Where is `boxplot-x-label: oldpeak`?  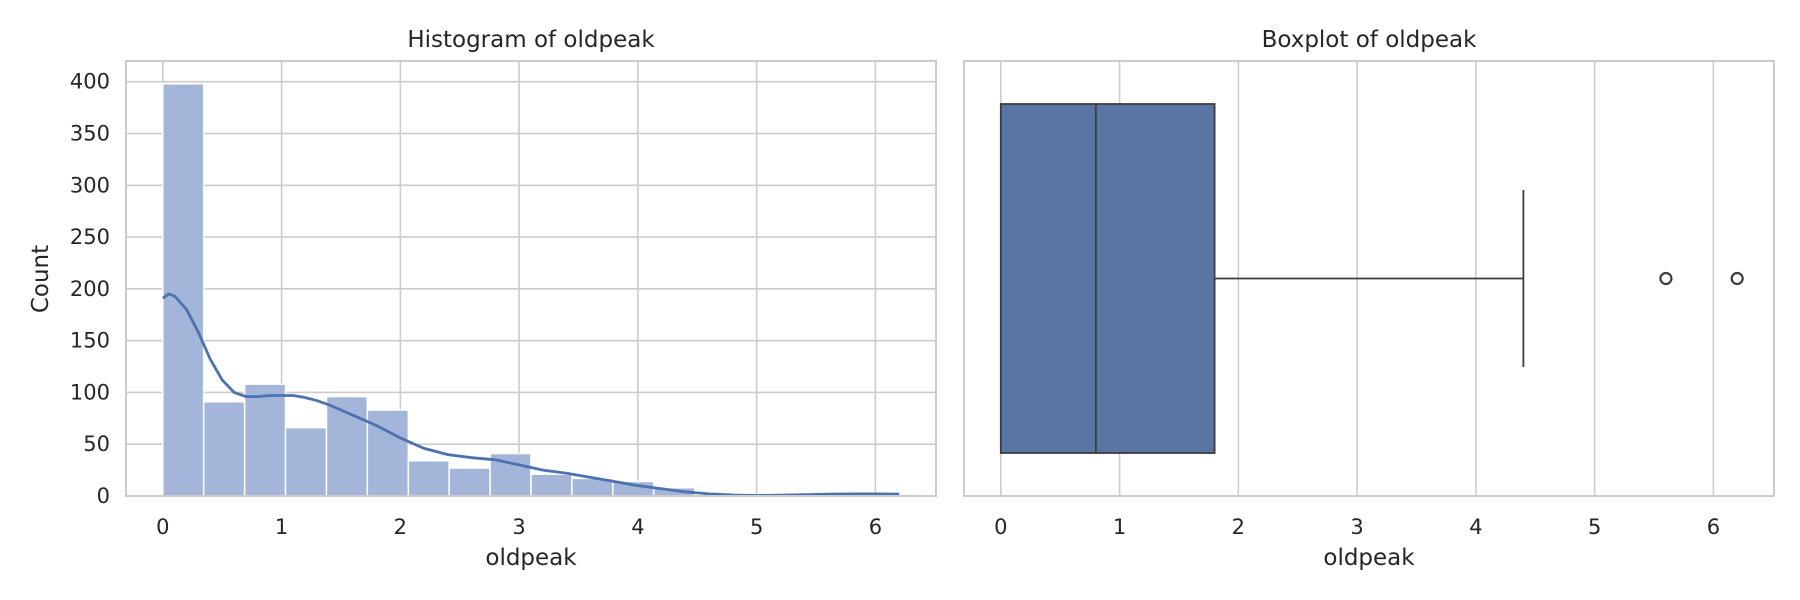 boxplot-x-label: oldpeak is located at coordinates (1369, 558).